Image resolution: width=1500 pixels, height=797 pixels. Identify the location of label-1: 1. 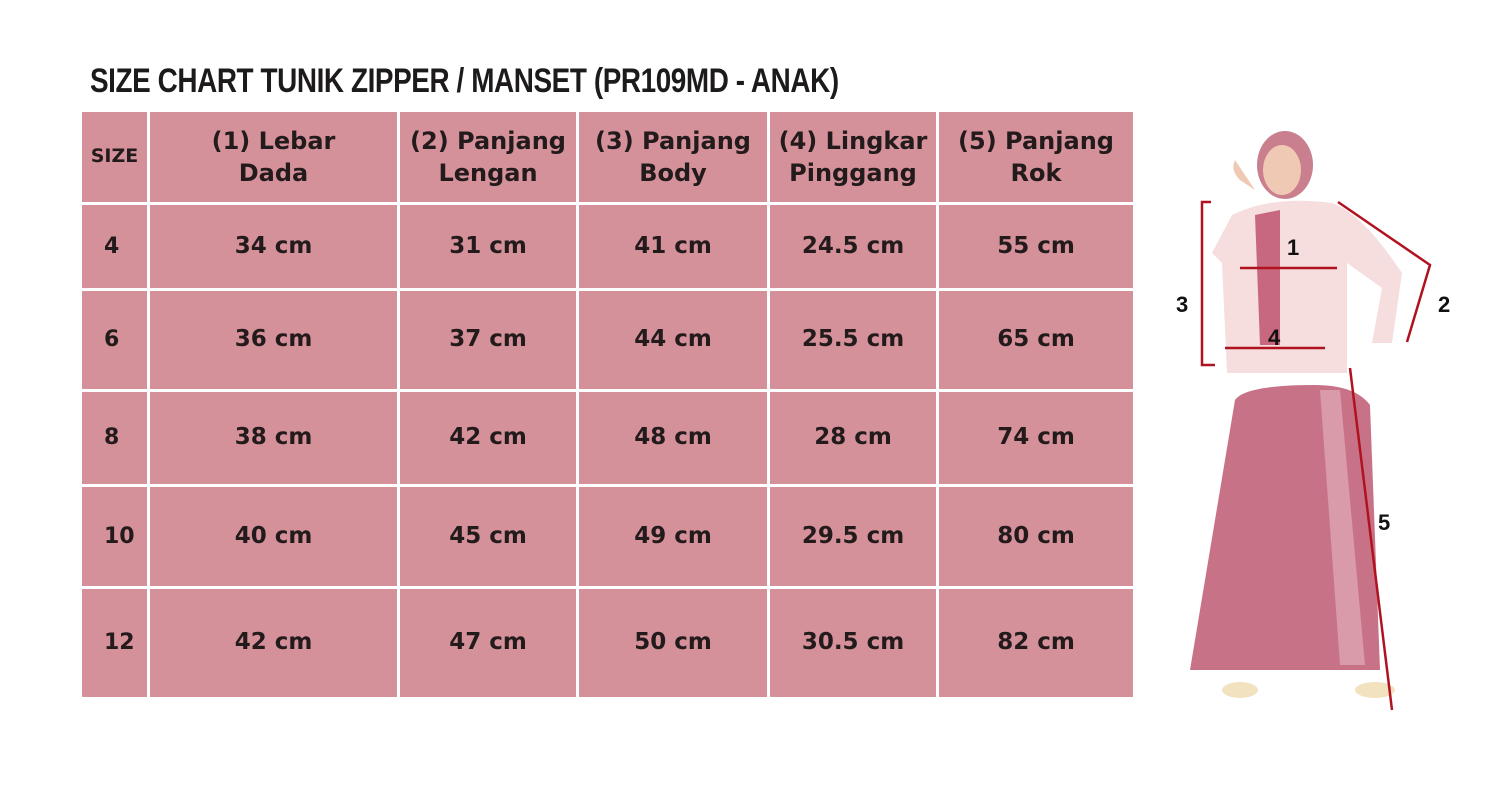
(1293, 247).